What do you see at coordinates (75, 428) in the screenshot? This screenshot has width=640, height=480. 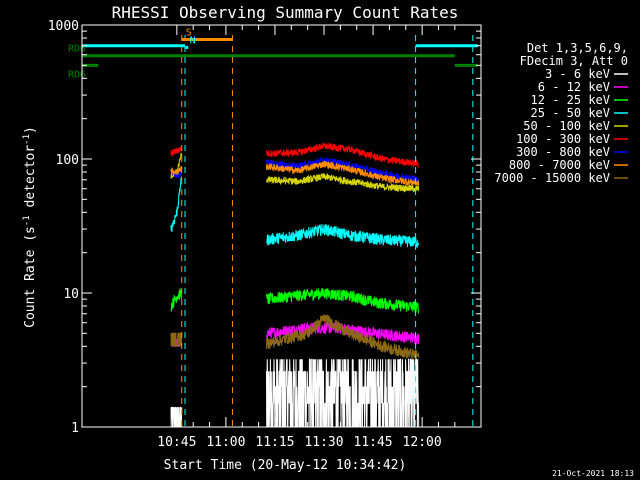 I see `y-tick-label-1: 1` at bounding box center [75, 428].